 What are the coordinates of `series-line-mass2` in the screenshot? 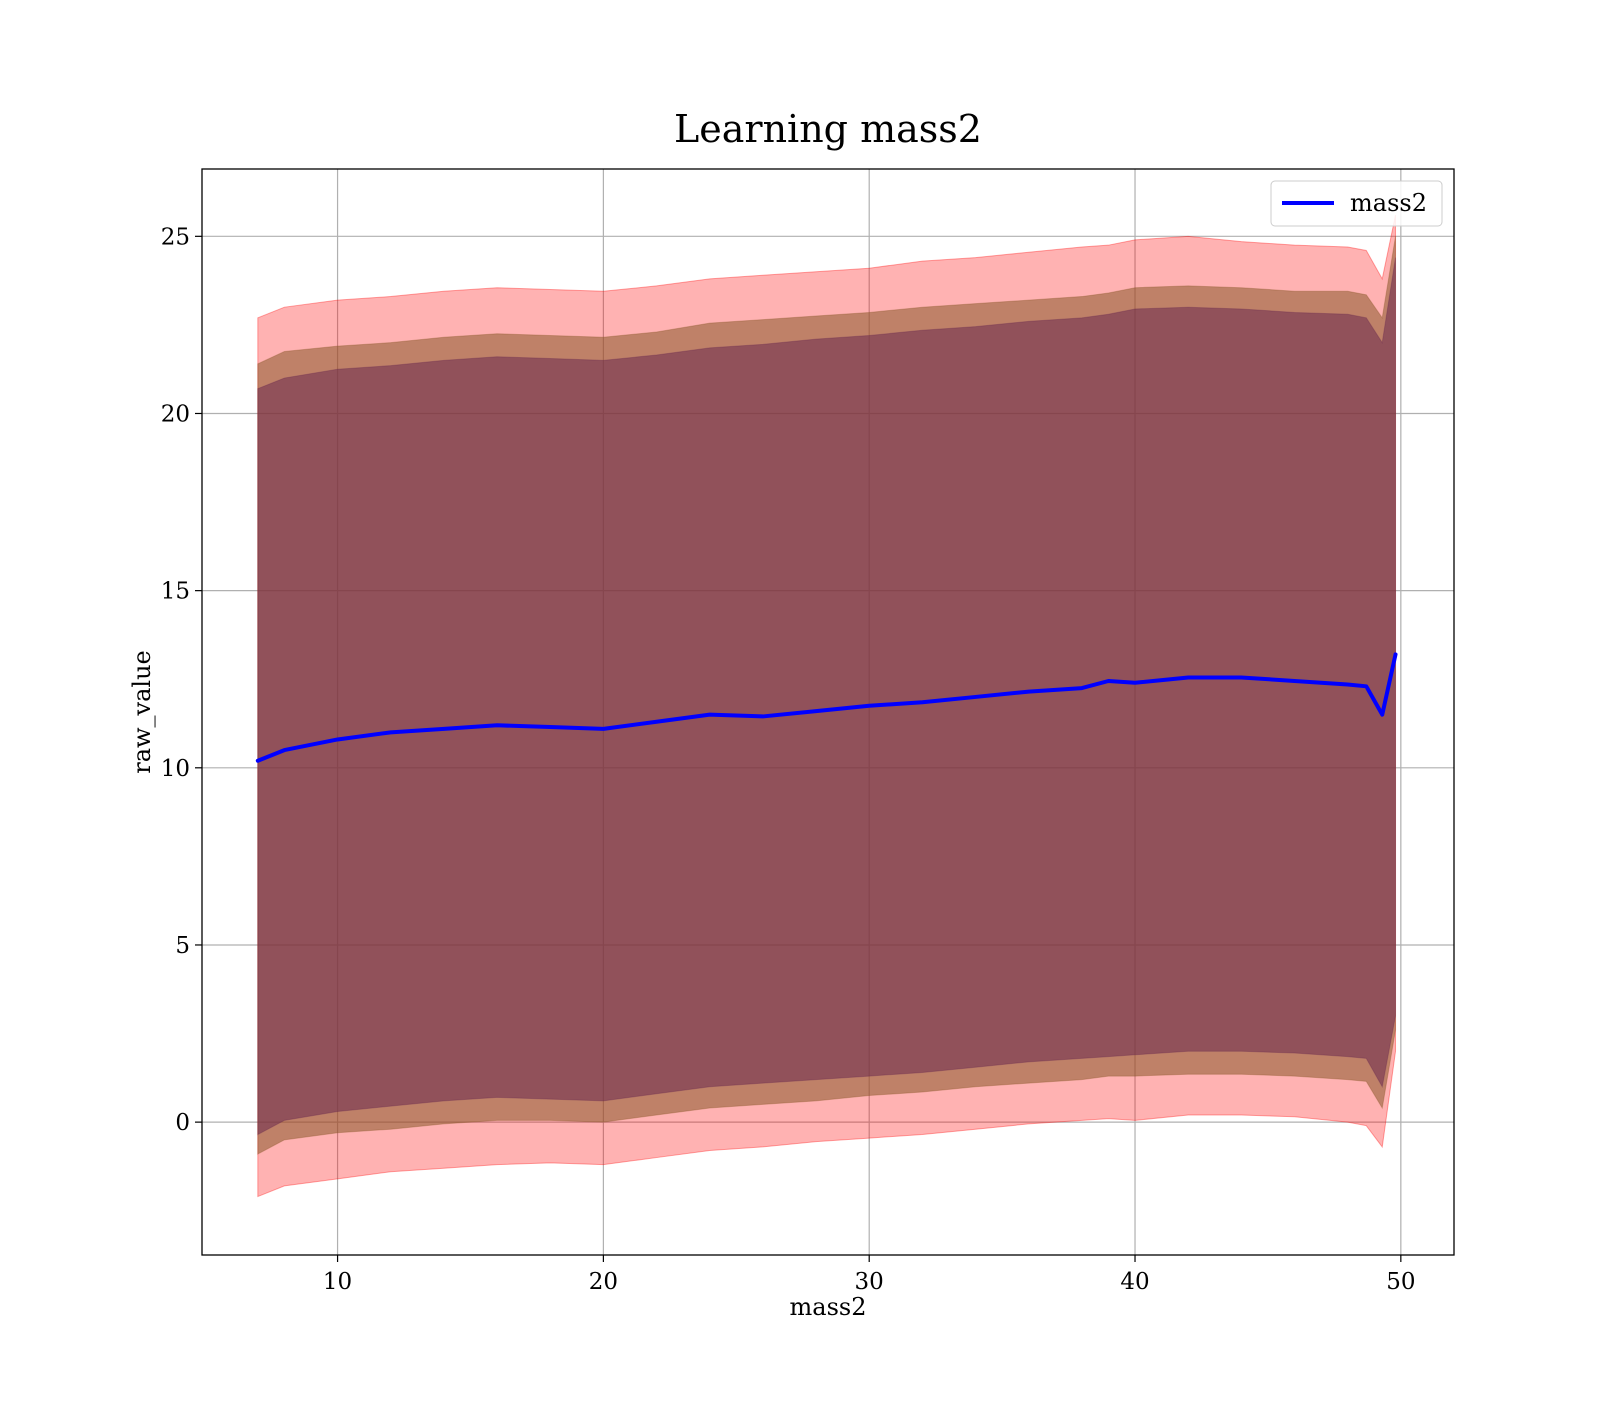 It's located at (826, 707).